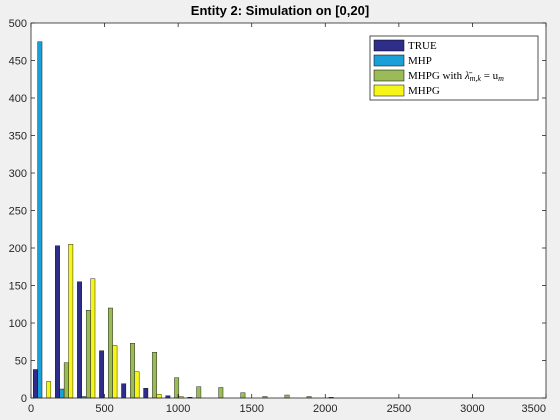 Image resolution: width=560 pixels, height=420 pixels. What do you see at coordinates (389, 45) in the screenshot?
I see `legend-swatch-true` at bounding box center [389, 45].